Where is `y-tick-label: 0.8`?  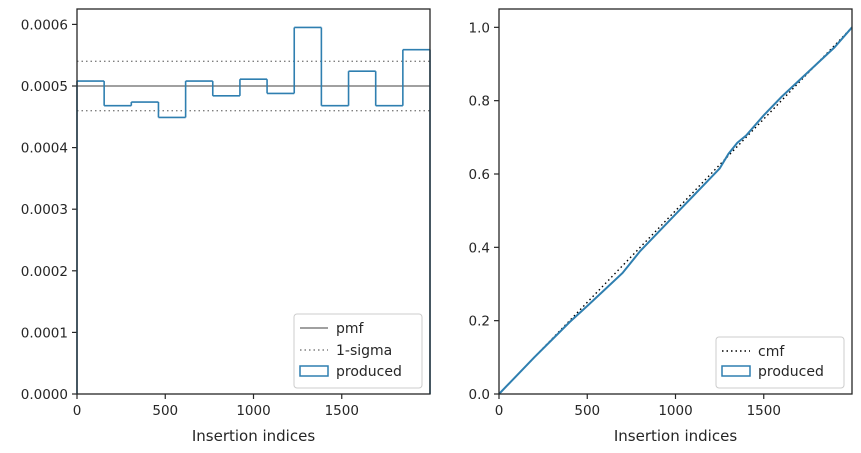 y-tick-label: 0.8 is located at coordinates (479, 102).